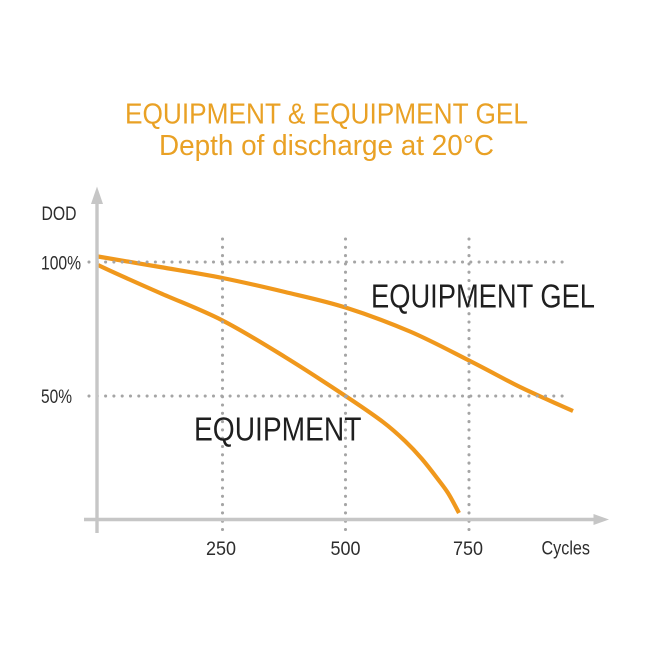  I want to click on svg-text: Cycles, so click(566, 549).